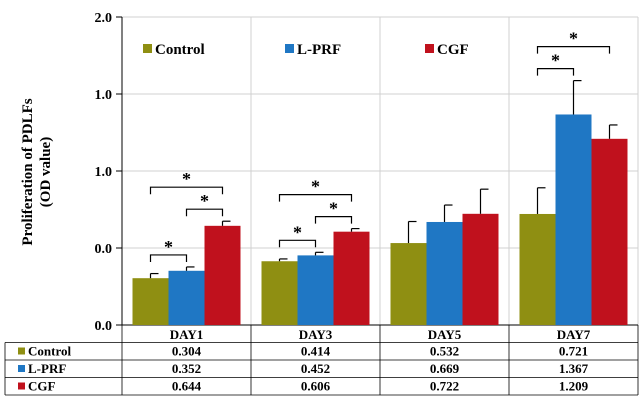  Describe the element at coordinates (46, 172) in the screenshot. I see `y-axis-title-line2: (OD value)` at that location.